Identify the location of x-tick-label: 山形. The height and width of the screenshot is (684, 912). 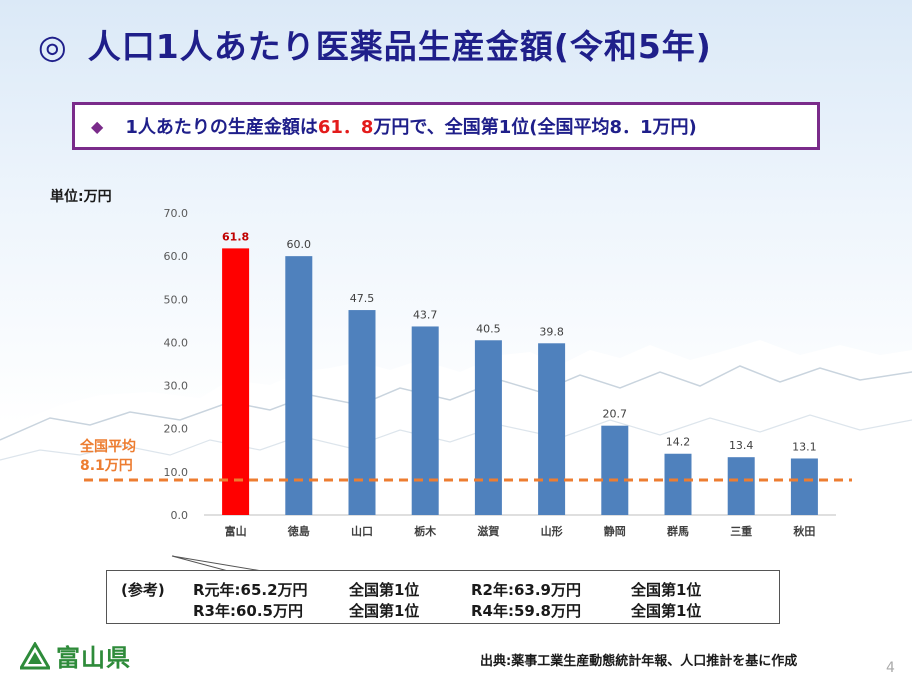
(552, 531).